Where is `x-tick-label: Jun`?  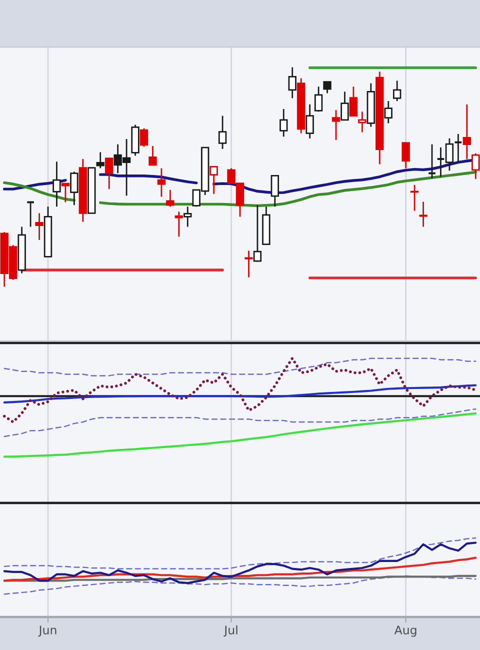 x-tick-label: Jun is located at coordinates (47, 631).